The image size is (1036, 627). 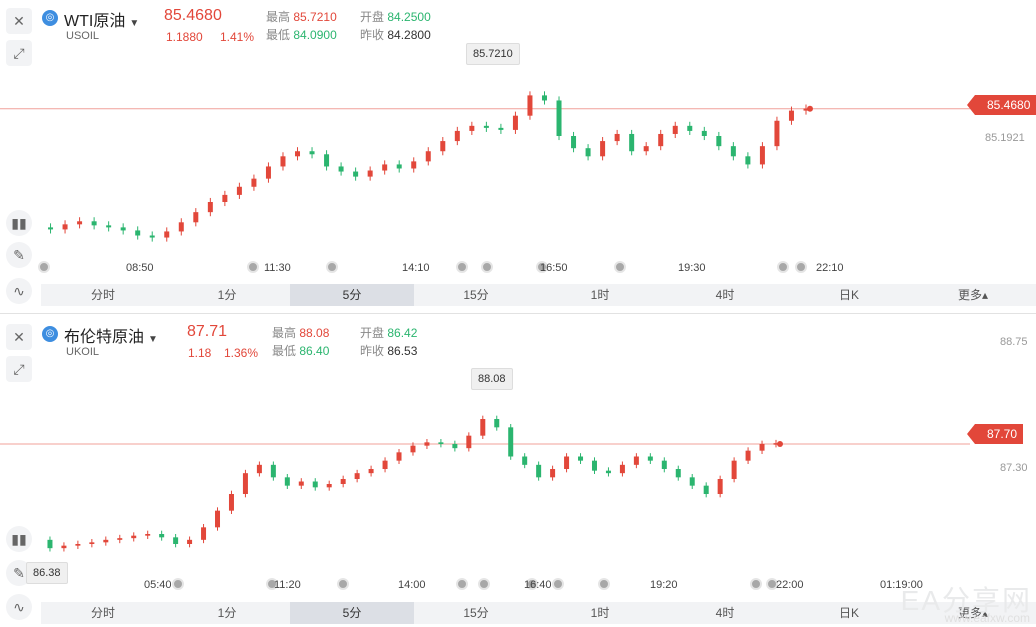 What do you see at coordinates (492, 379) in the screenshot?
I see `high-marker-label: 88.08` at bounding box center [492, 379].